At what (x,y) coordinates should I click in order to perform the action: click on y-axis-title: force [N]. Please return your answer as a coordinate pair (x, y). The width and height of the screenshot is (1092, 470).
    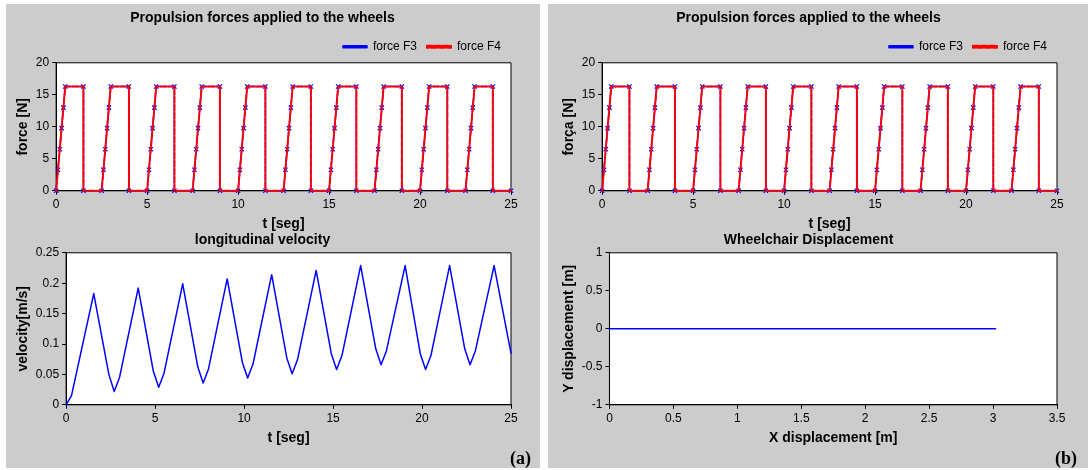
    Looking at the image, I should click on (22, 127).